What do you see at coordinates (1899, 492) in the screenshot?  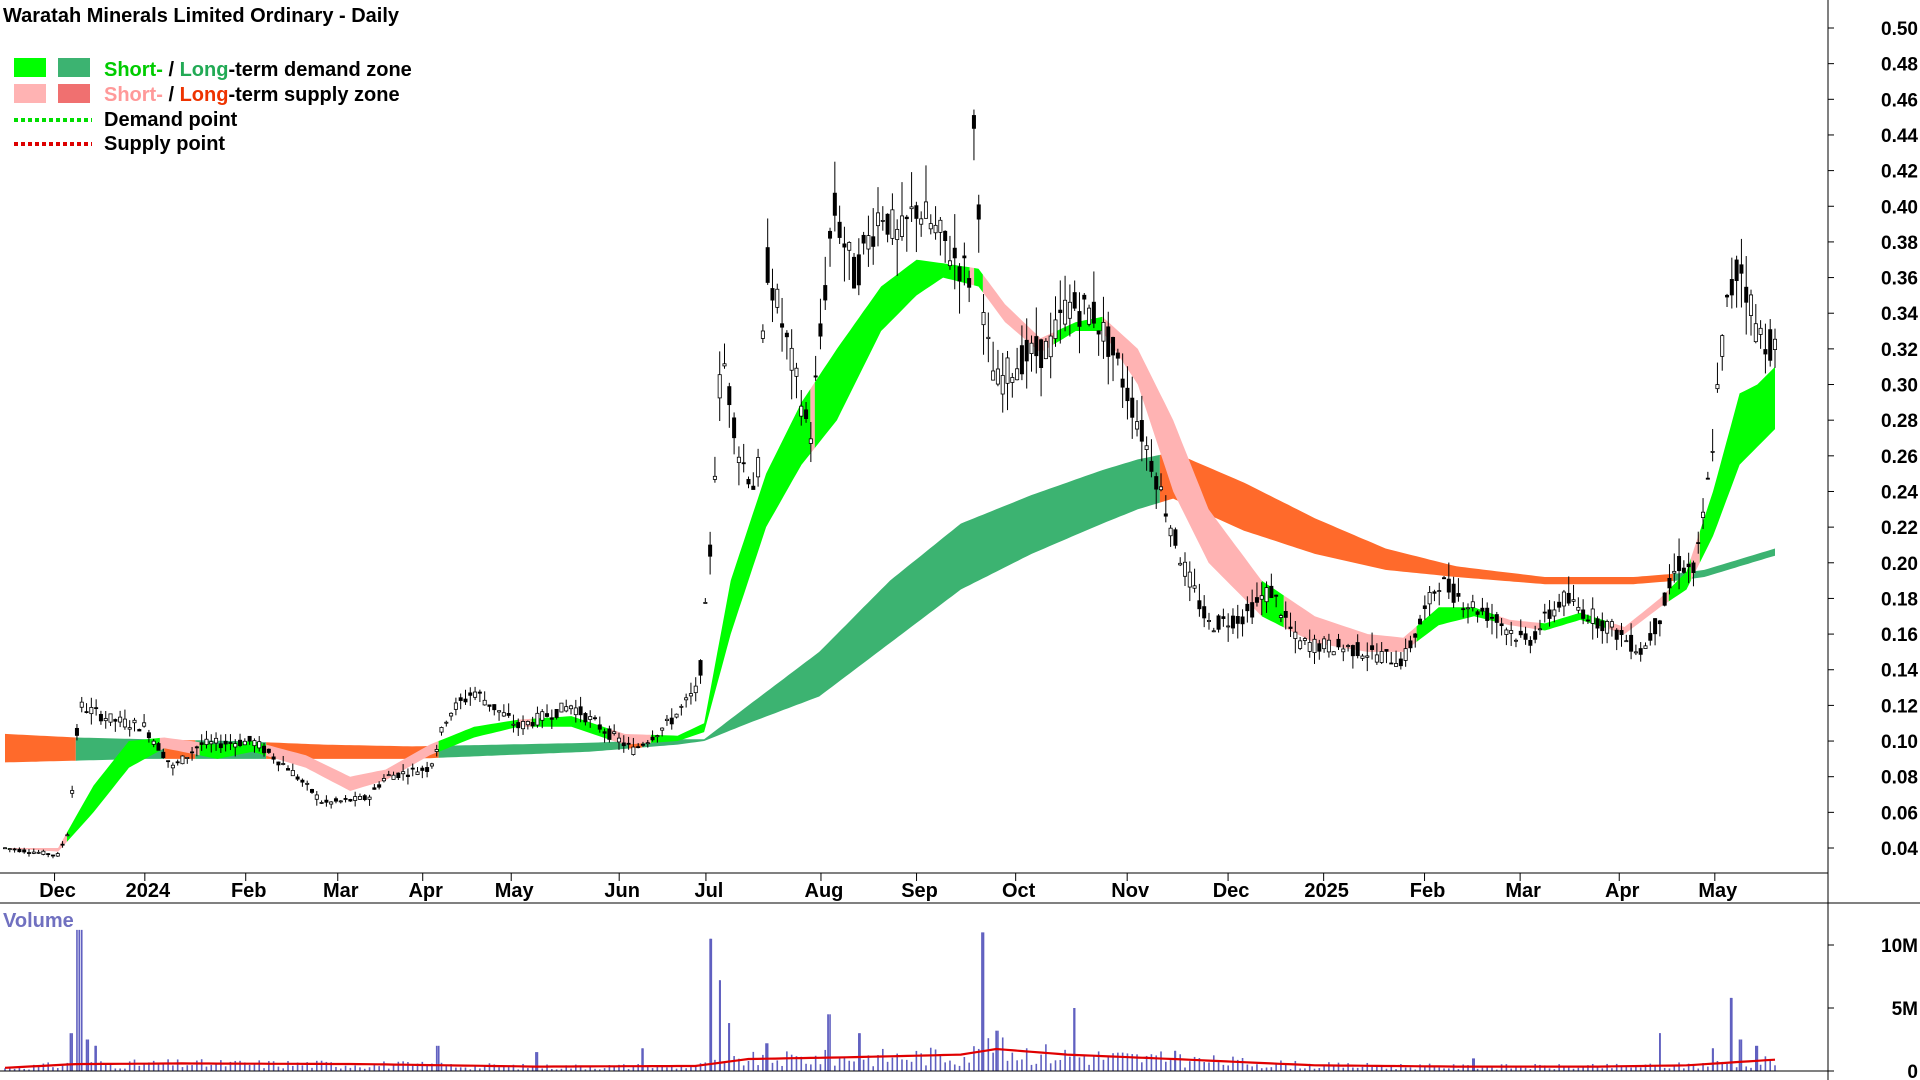 I see `y-tick-label: 0.24` at bounding box center [1899, 492].